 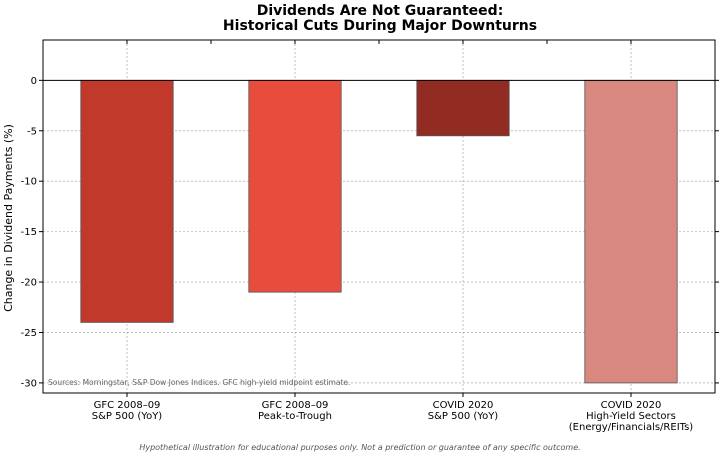 I want to click on y-axis-label: Change in Dividend Payments (%), so click(x=8, y=218).